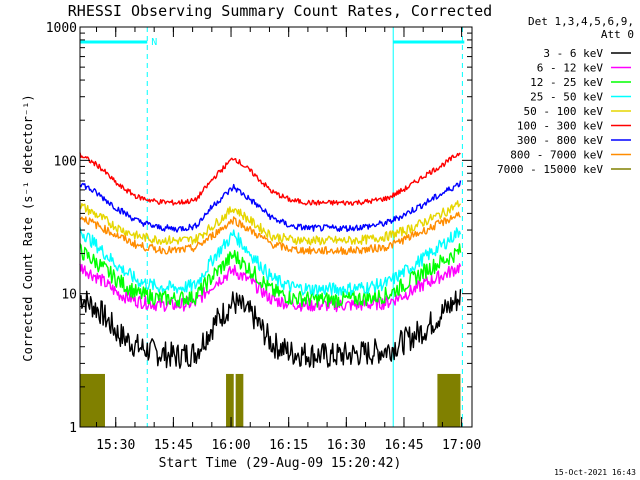 The width and height of the screenshot is (640, 480). I want to click on series-line-300-800-kev, so click(270, 206).